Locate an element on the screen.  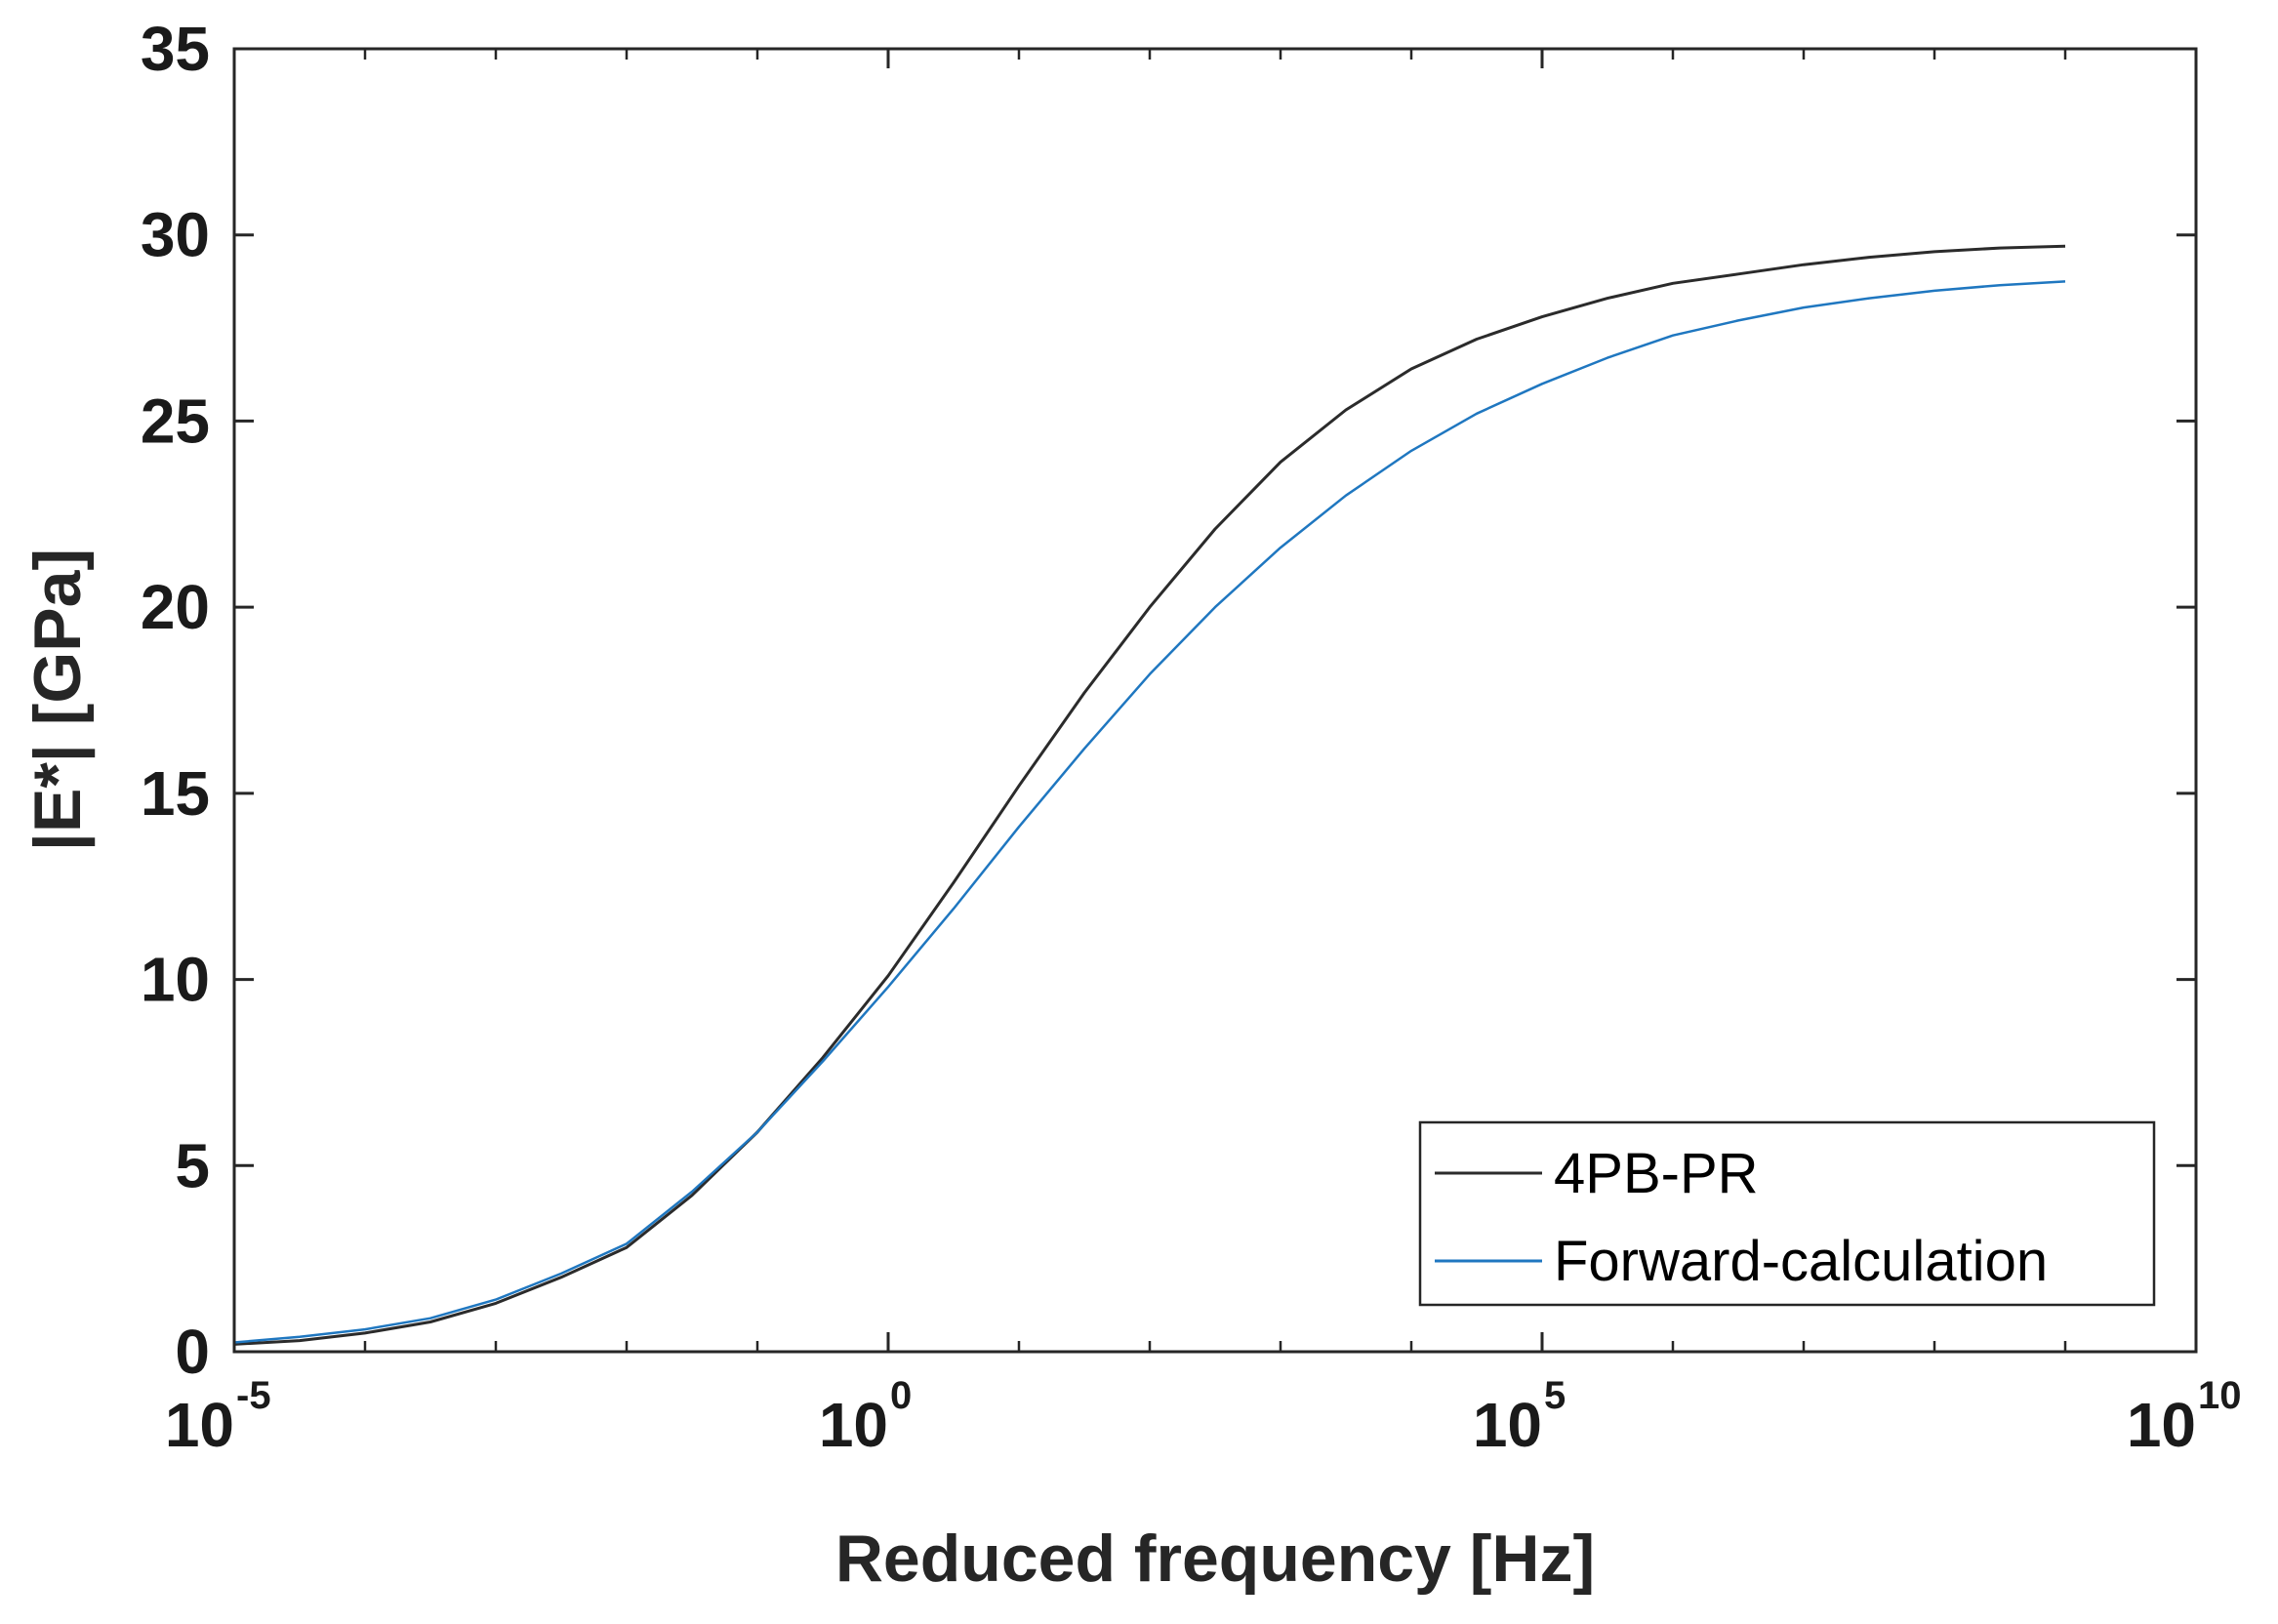
y-tick-label: 15 is located at coordinates (175, 794).